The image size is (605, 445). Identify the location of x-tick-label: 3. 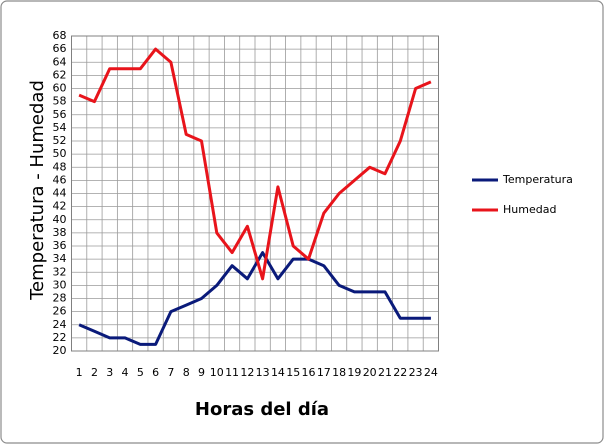
(109, 372).